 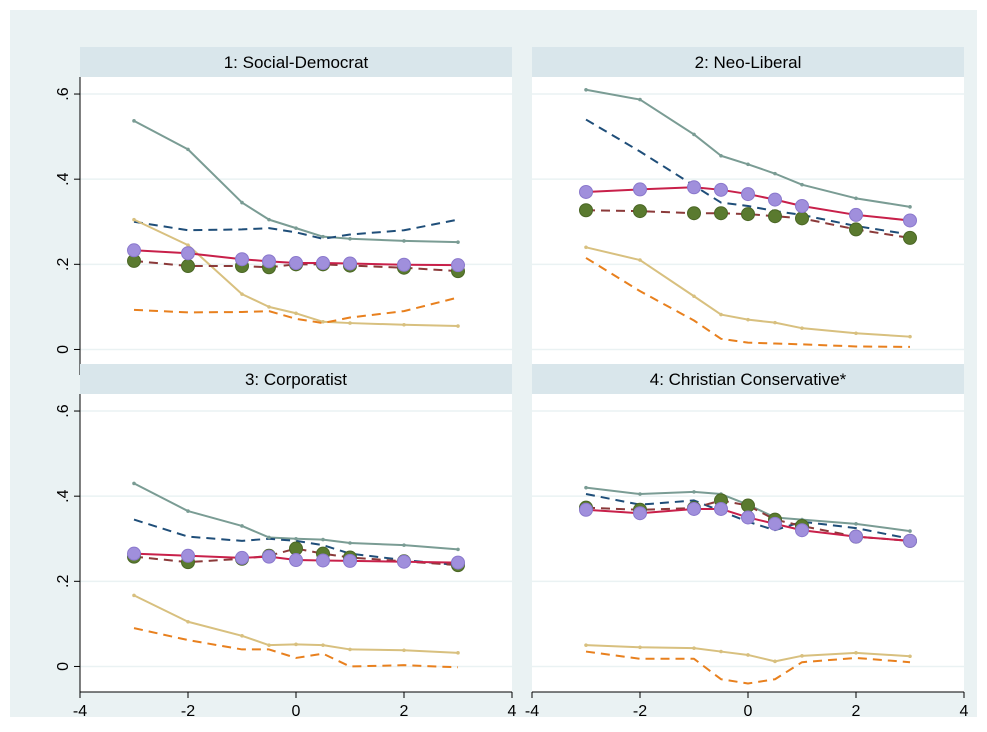 What do you see at coordinates (63, 264) in the screenshot?
I see `y-tick-label: .2` at bounding box center [63, 264].